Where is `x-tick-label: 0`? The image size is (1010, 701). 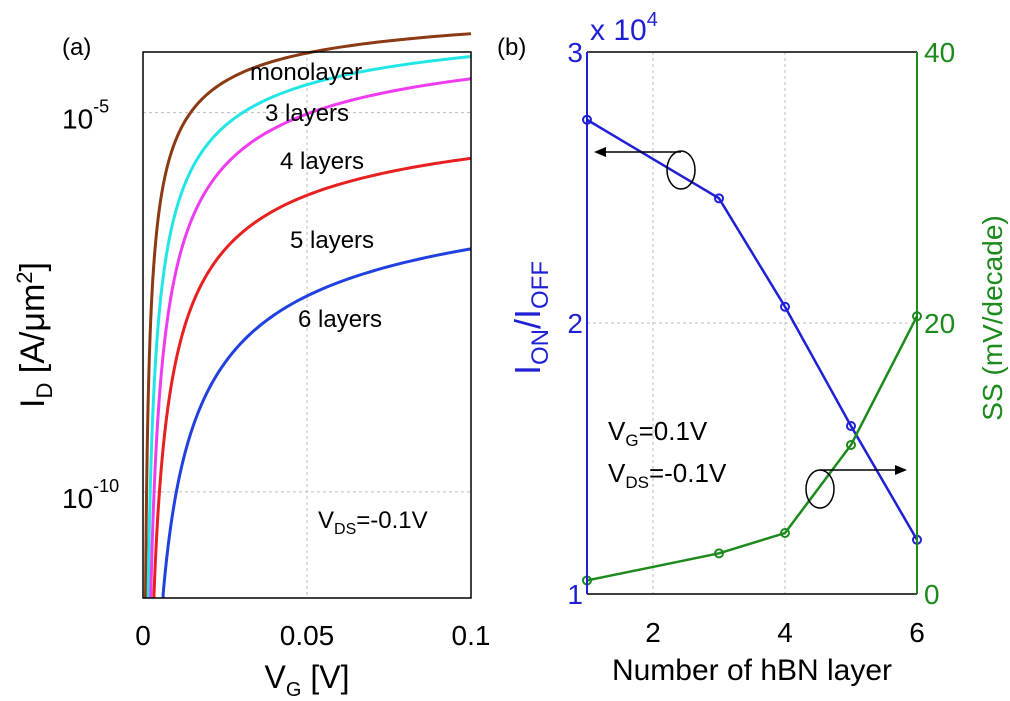
x-tick-label: 0 is located at coordinates (143, 635).